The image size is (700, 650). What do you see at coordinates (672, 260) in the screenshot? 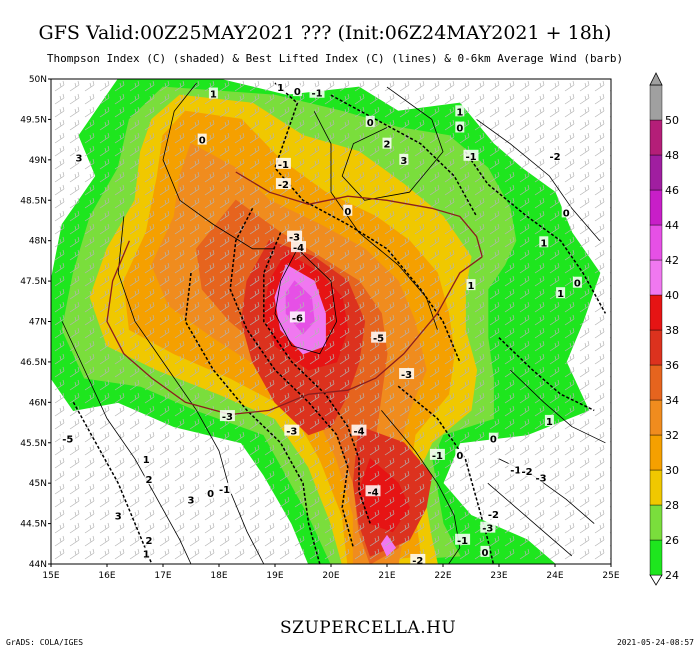
I see `colorbar-label: 42` at bounding box center [672, 260].